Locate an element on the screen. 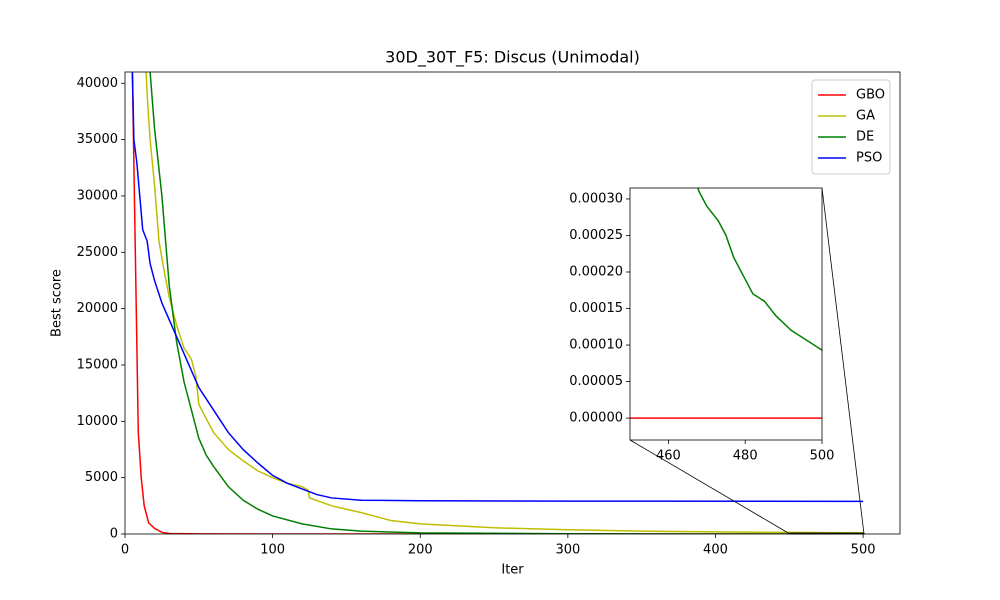 Image resolution: width=1000 pixels, height=600 pixels. x-tick-label: 100 is located at coordinates (272, 550).